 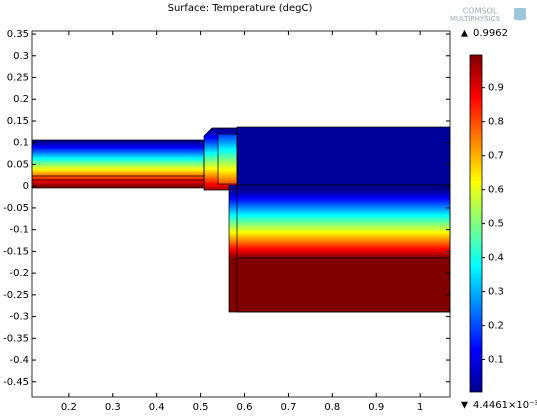 What do you see at coordinates (18, 121) in the screenshot?
I see `y-tick-label: 0.15` at bounding box center [18, 121].